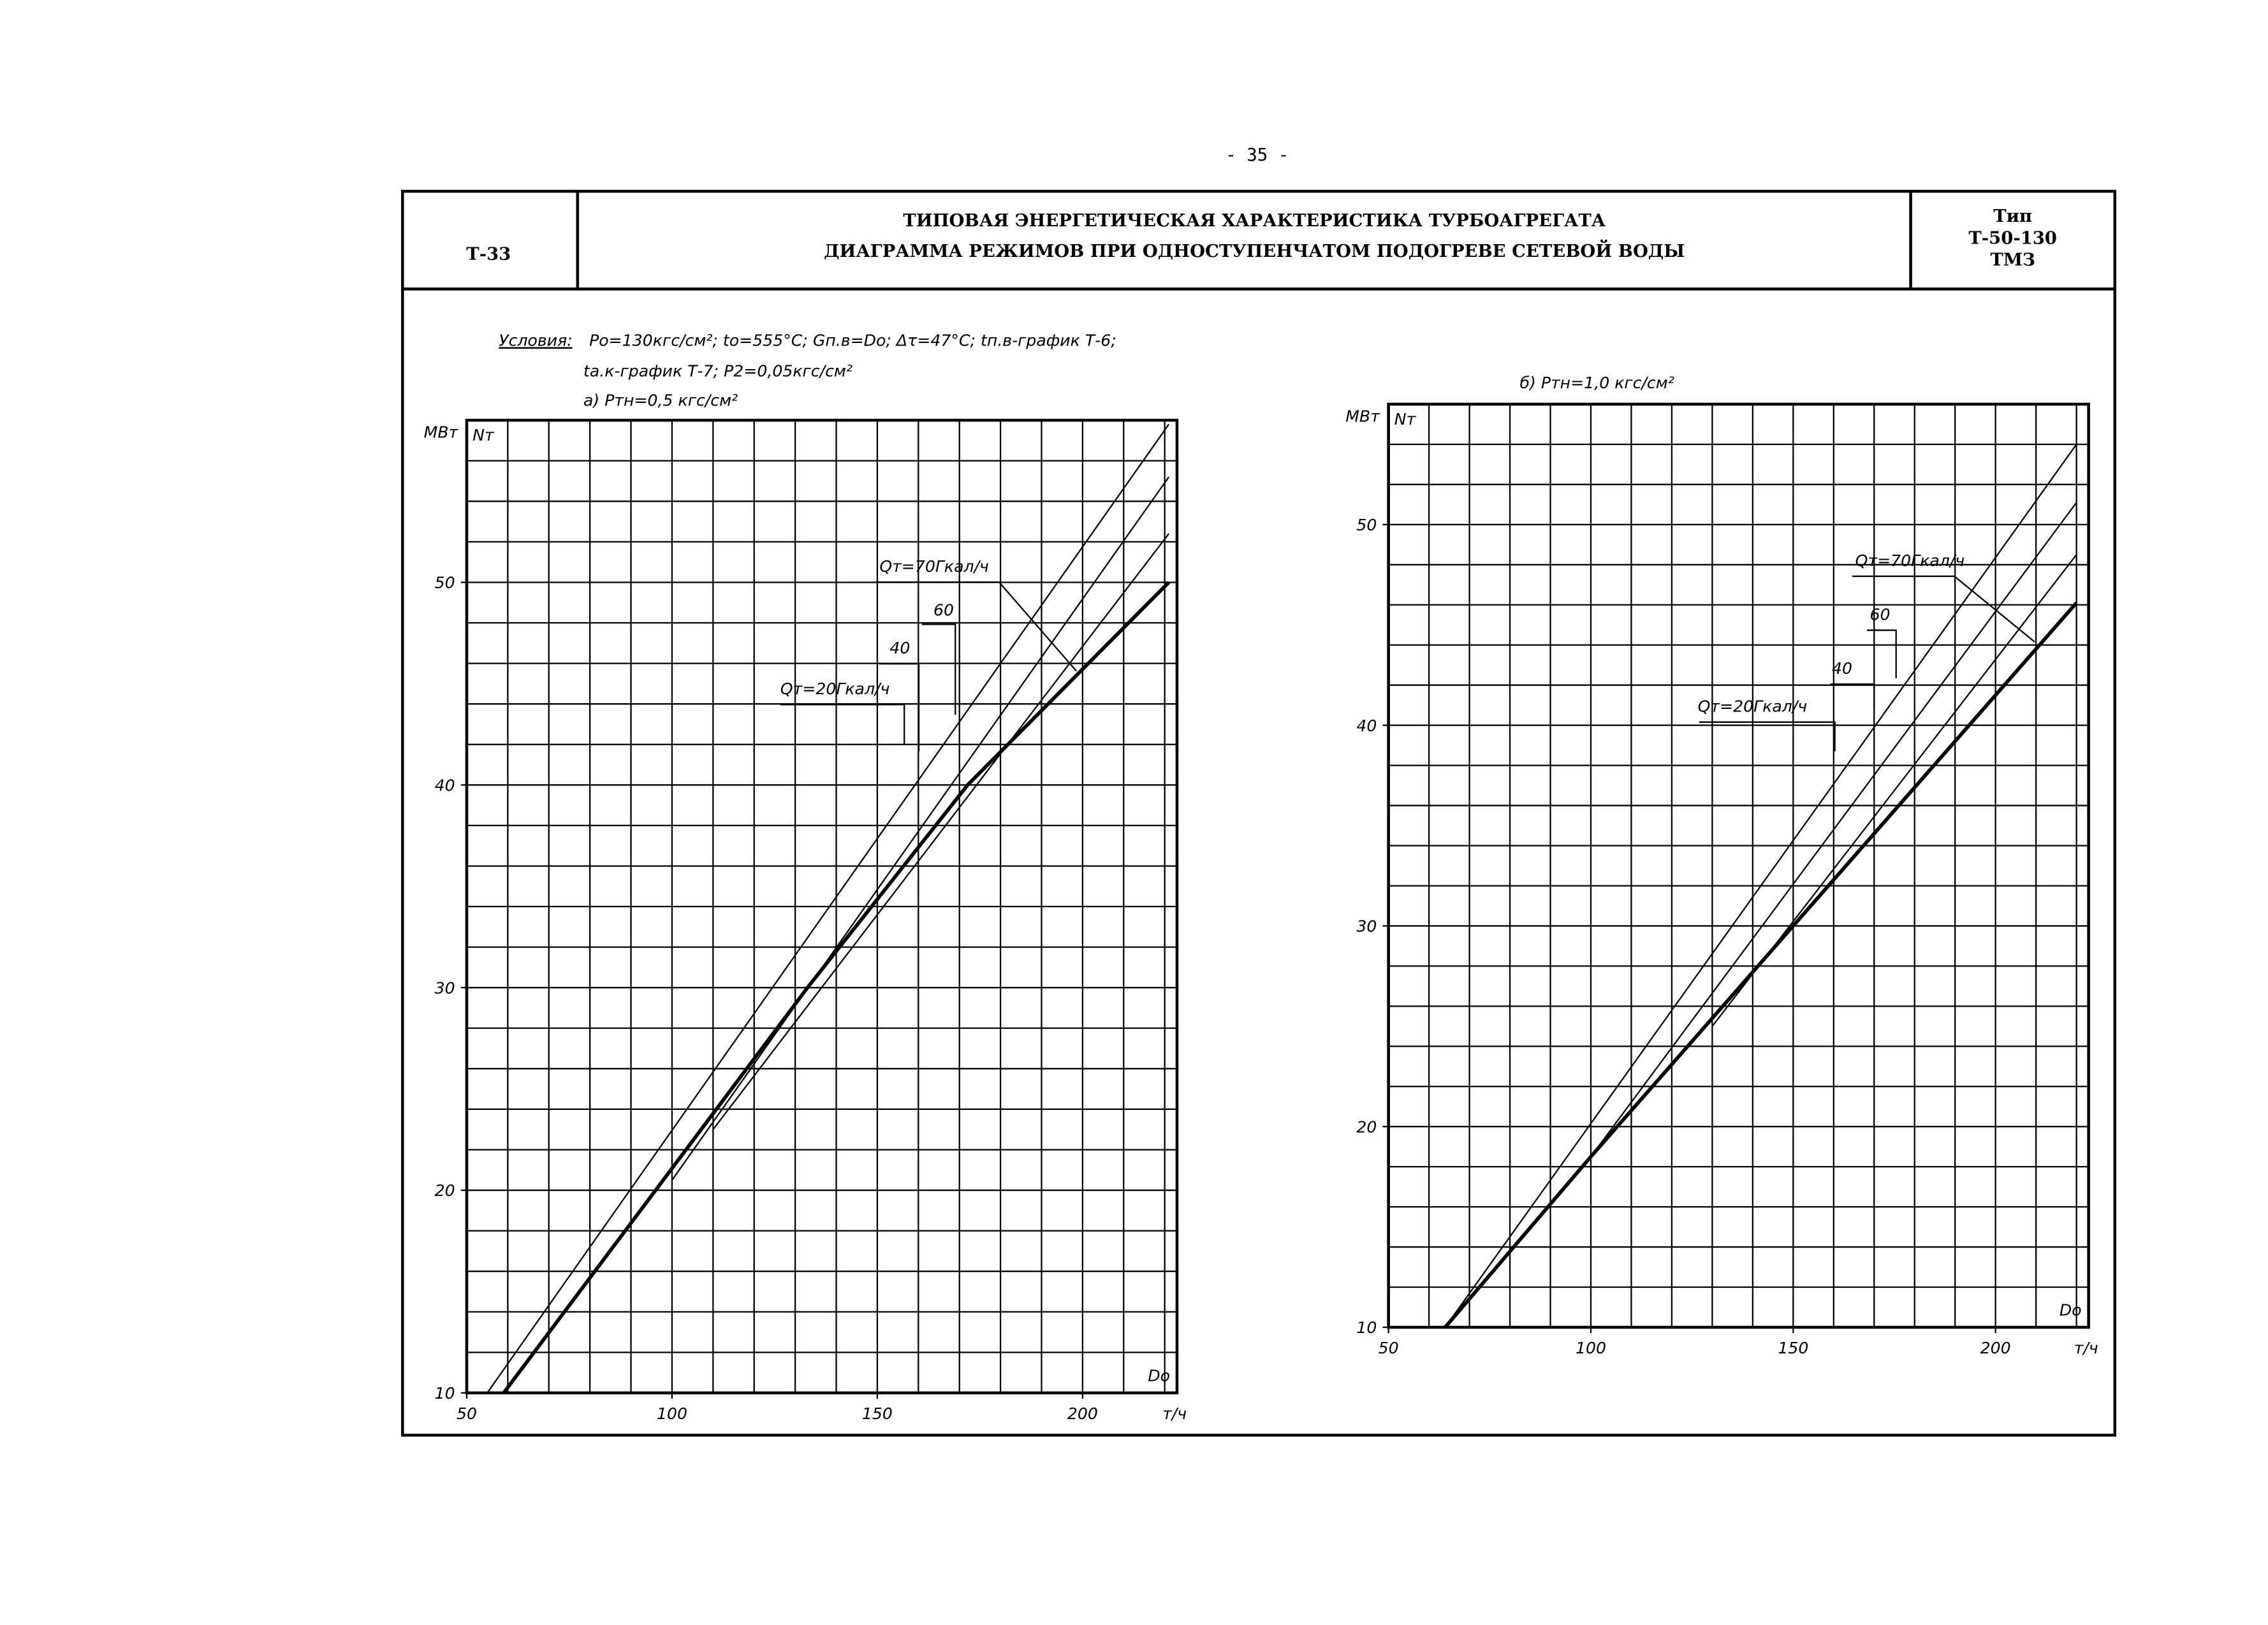 This screenshot has height=1625, width=2268. What do you see at coordinates (1597, 383) in the screenshot?
I see `subtitle: б) Pтн=1,0 кгс/см²` at bounding box center [1597, 383].